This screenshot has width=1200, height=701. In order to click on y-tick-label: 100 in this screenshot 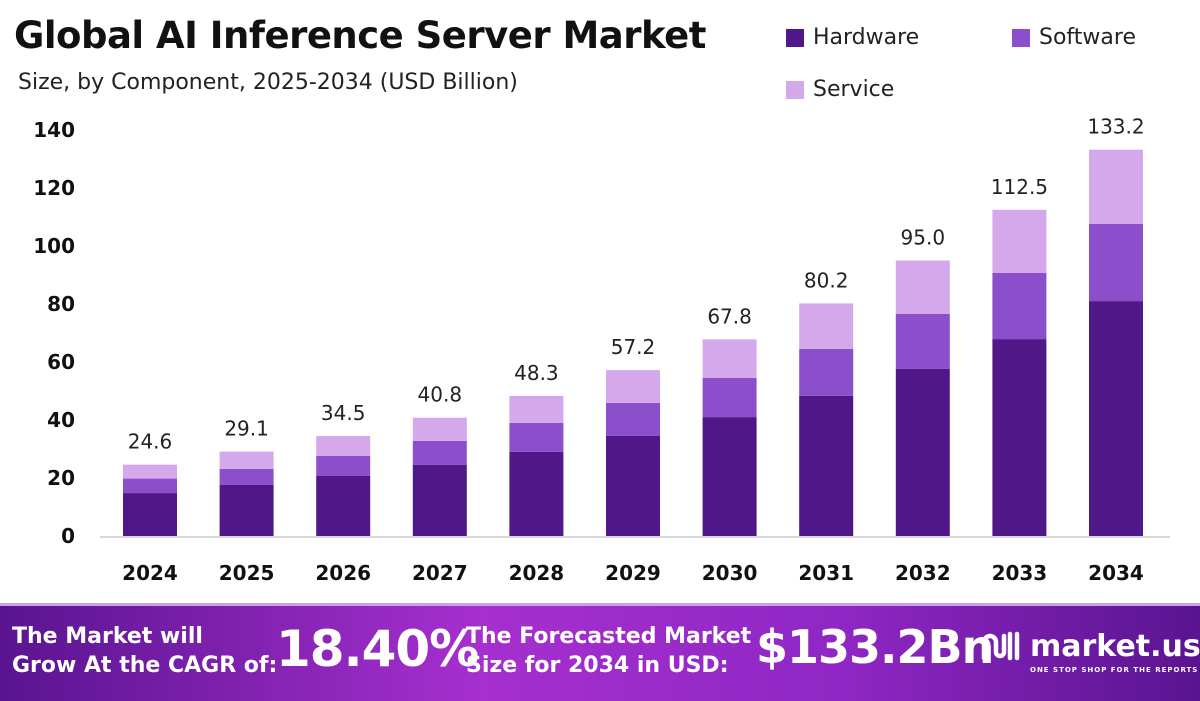, I will do `click(54, 246)`.